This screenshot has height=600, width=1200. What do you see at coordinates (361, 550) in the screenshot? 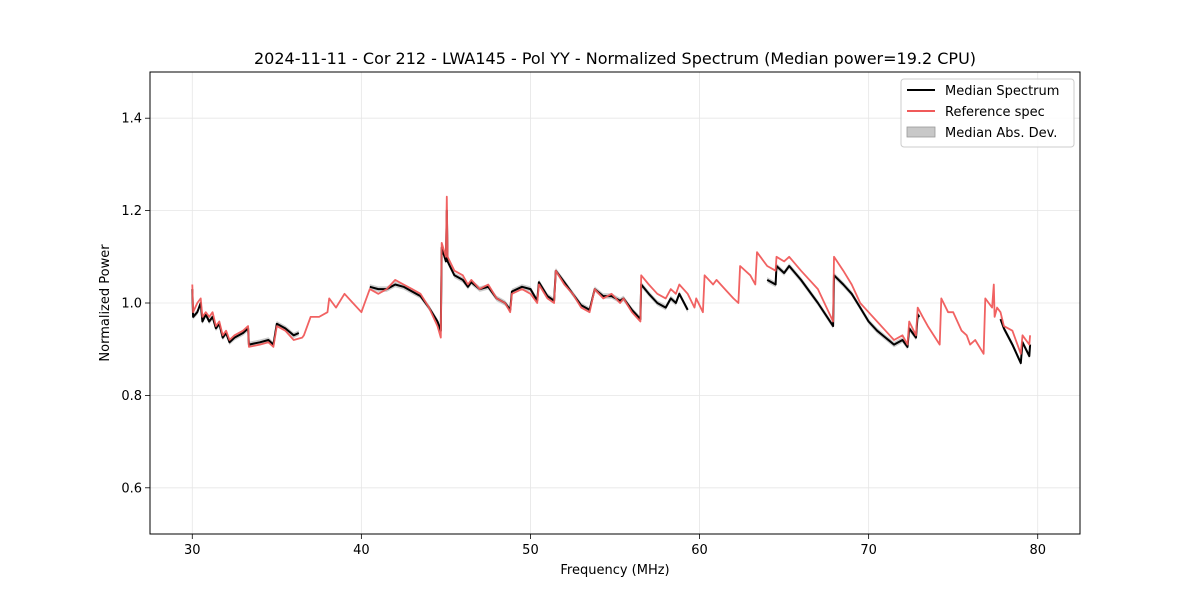
I see `x-tick-label: 40` at bounding box center [361, 550].